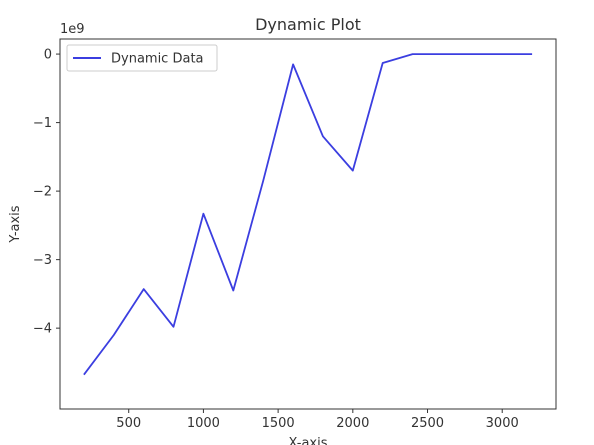 The height and width of the screenshot is (445, 594). I want to click on y-tick-label: −3, so click(42, 260).